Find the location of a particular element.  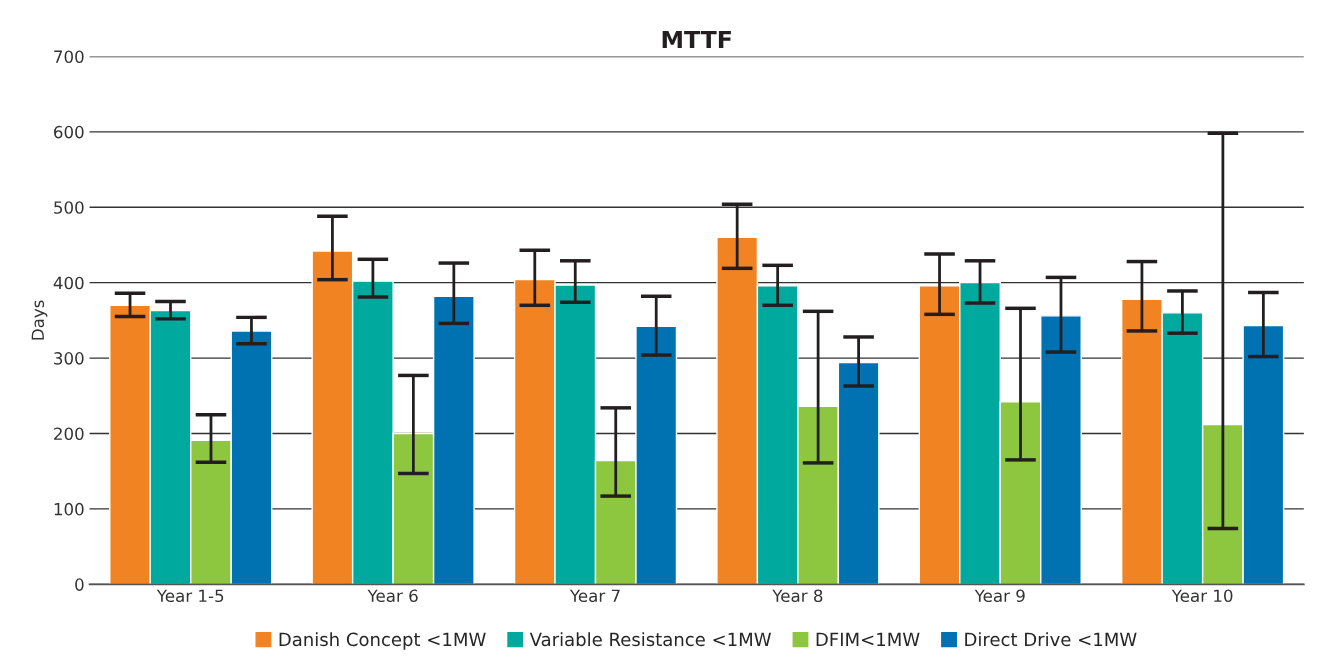

y-tick-label: 400 is located at coordinates (68, 283).